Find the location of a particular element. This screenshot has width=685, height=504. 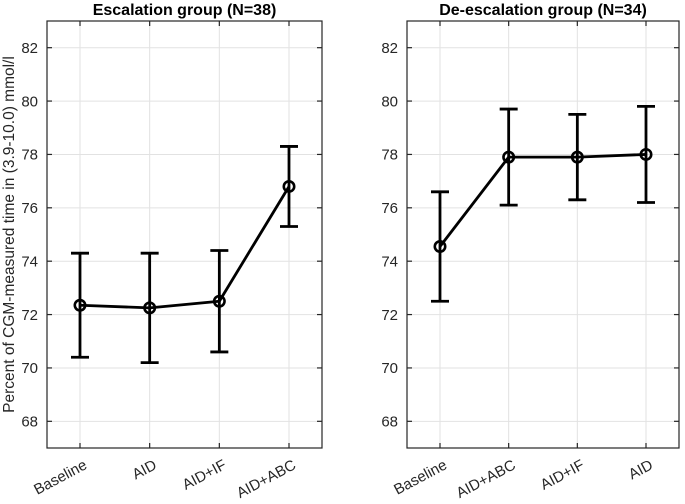

panel-title: Escalation group (N=38) is located at coordinates (185, 10).